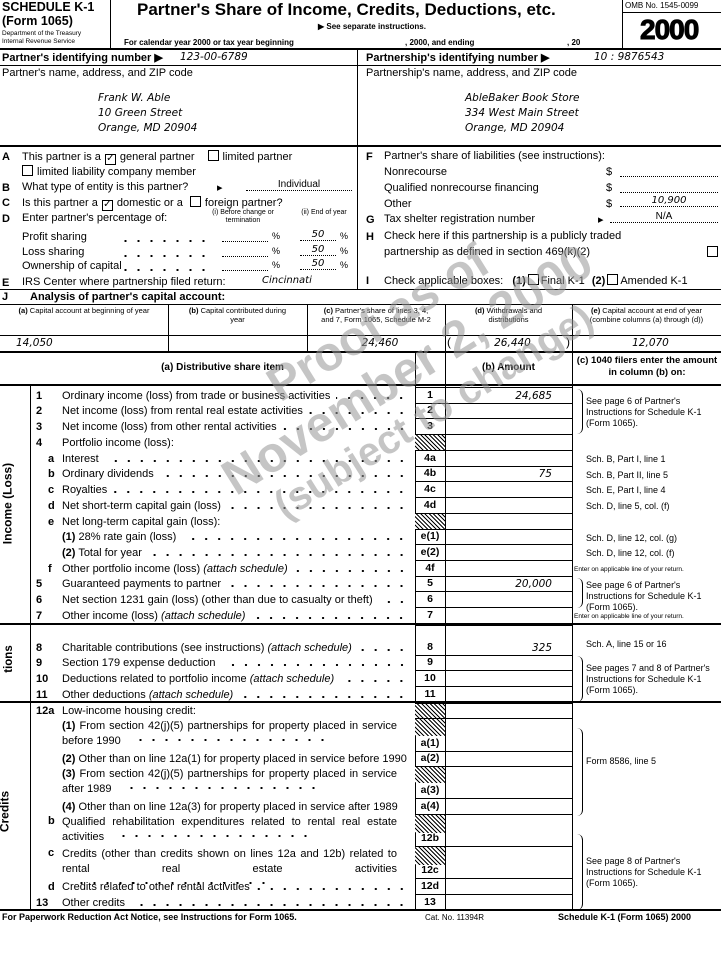  Describe the element at coordinates (80, 459) in the screenshot. I see `line-text: Interest` at that location.